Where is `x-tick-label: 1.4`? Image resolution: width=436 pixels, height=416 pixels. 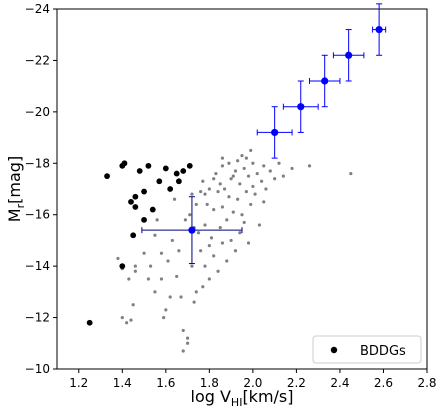 x-tick-label: 1.4 is located at coordinates (122, 383).